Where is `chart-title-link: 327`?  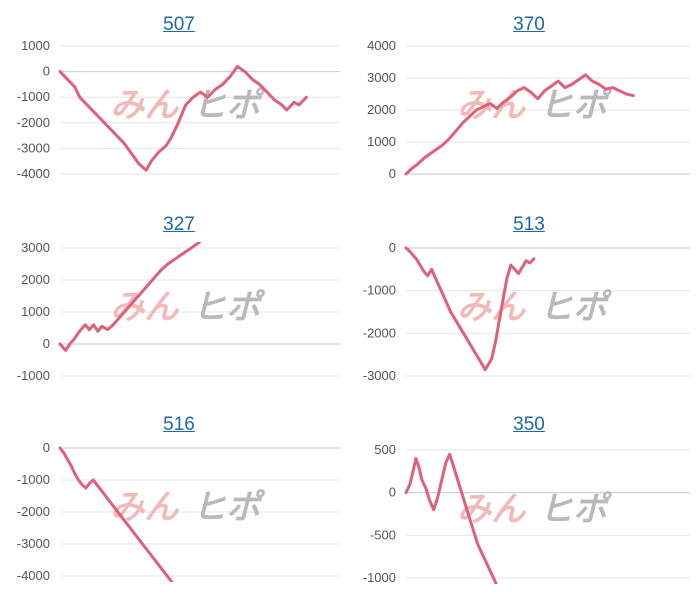 chart-title-link: 327 is located at coordinates (179, 224).